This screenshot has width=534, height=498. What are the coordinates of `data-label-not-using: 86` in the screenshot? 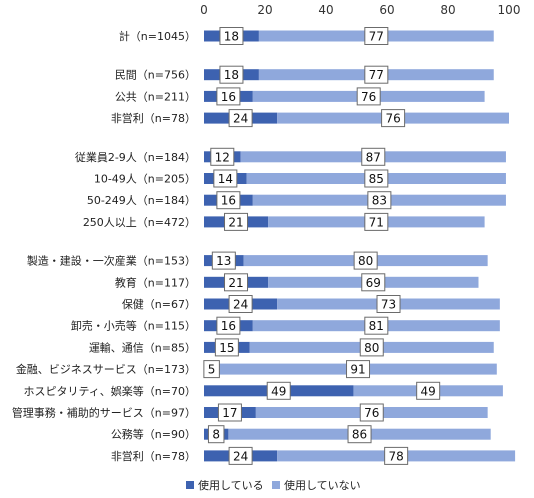 It's located at (359, 434).